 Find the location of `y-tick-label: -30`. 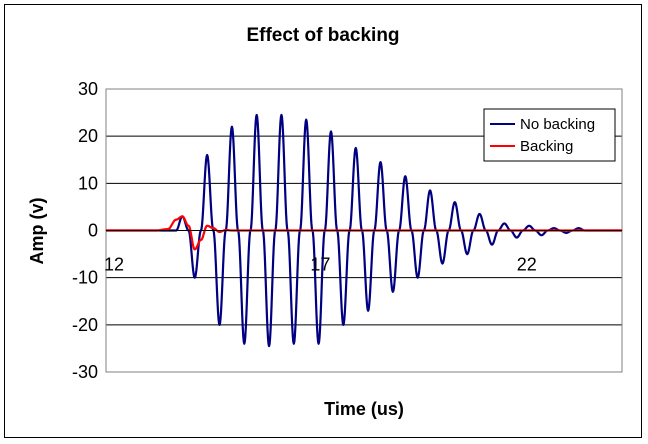

y-tick-label: -30 is located at coordinates (85, 372).